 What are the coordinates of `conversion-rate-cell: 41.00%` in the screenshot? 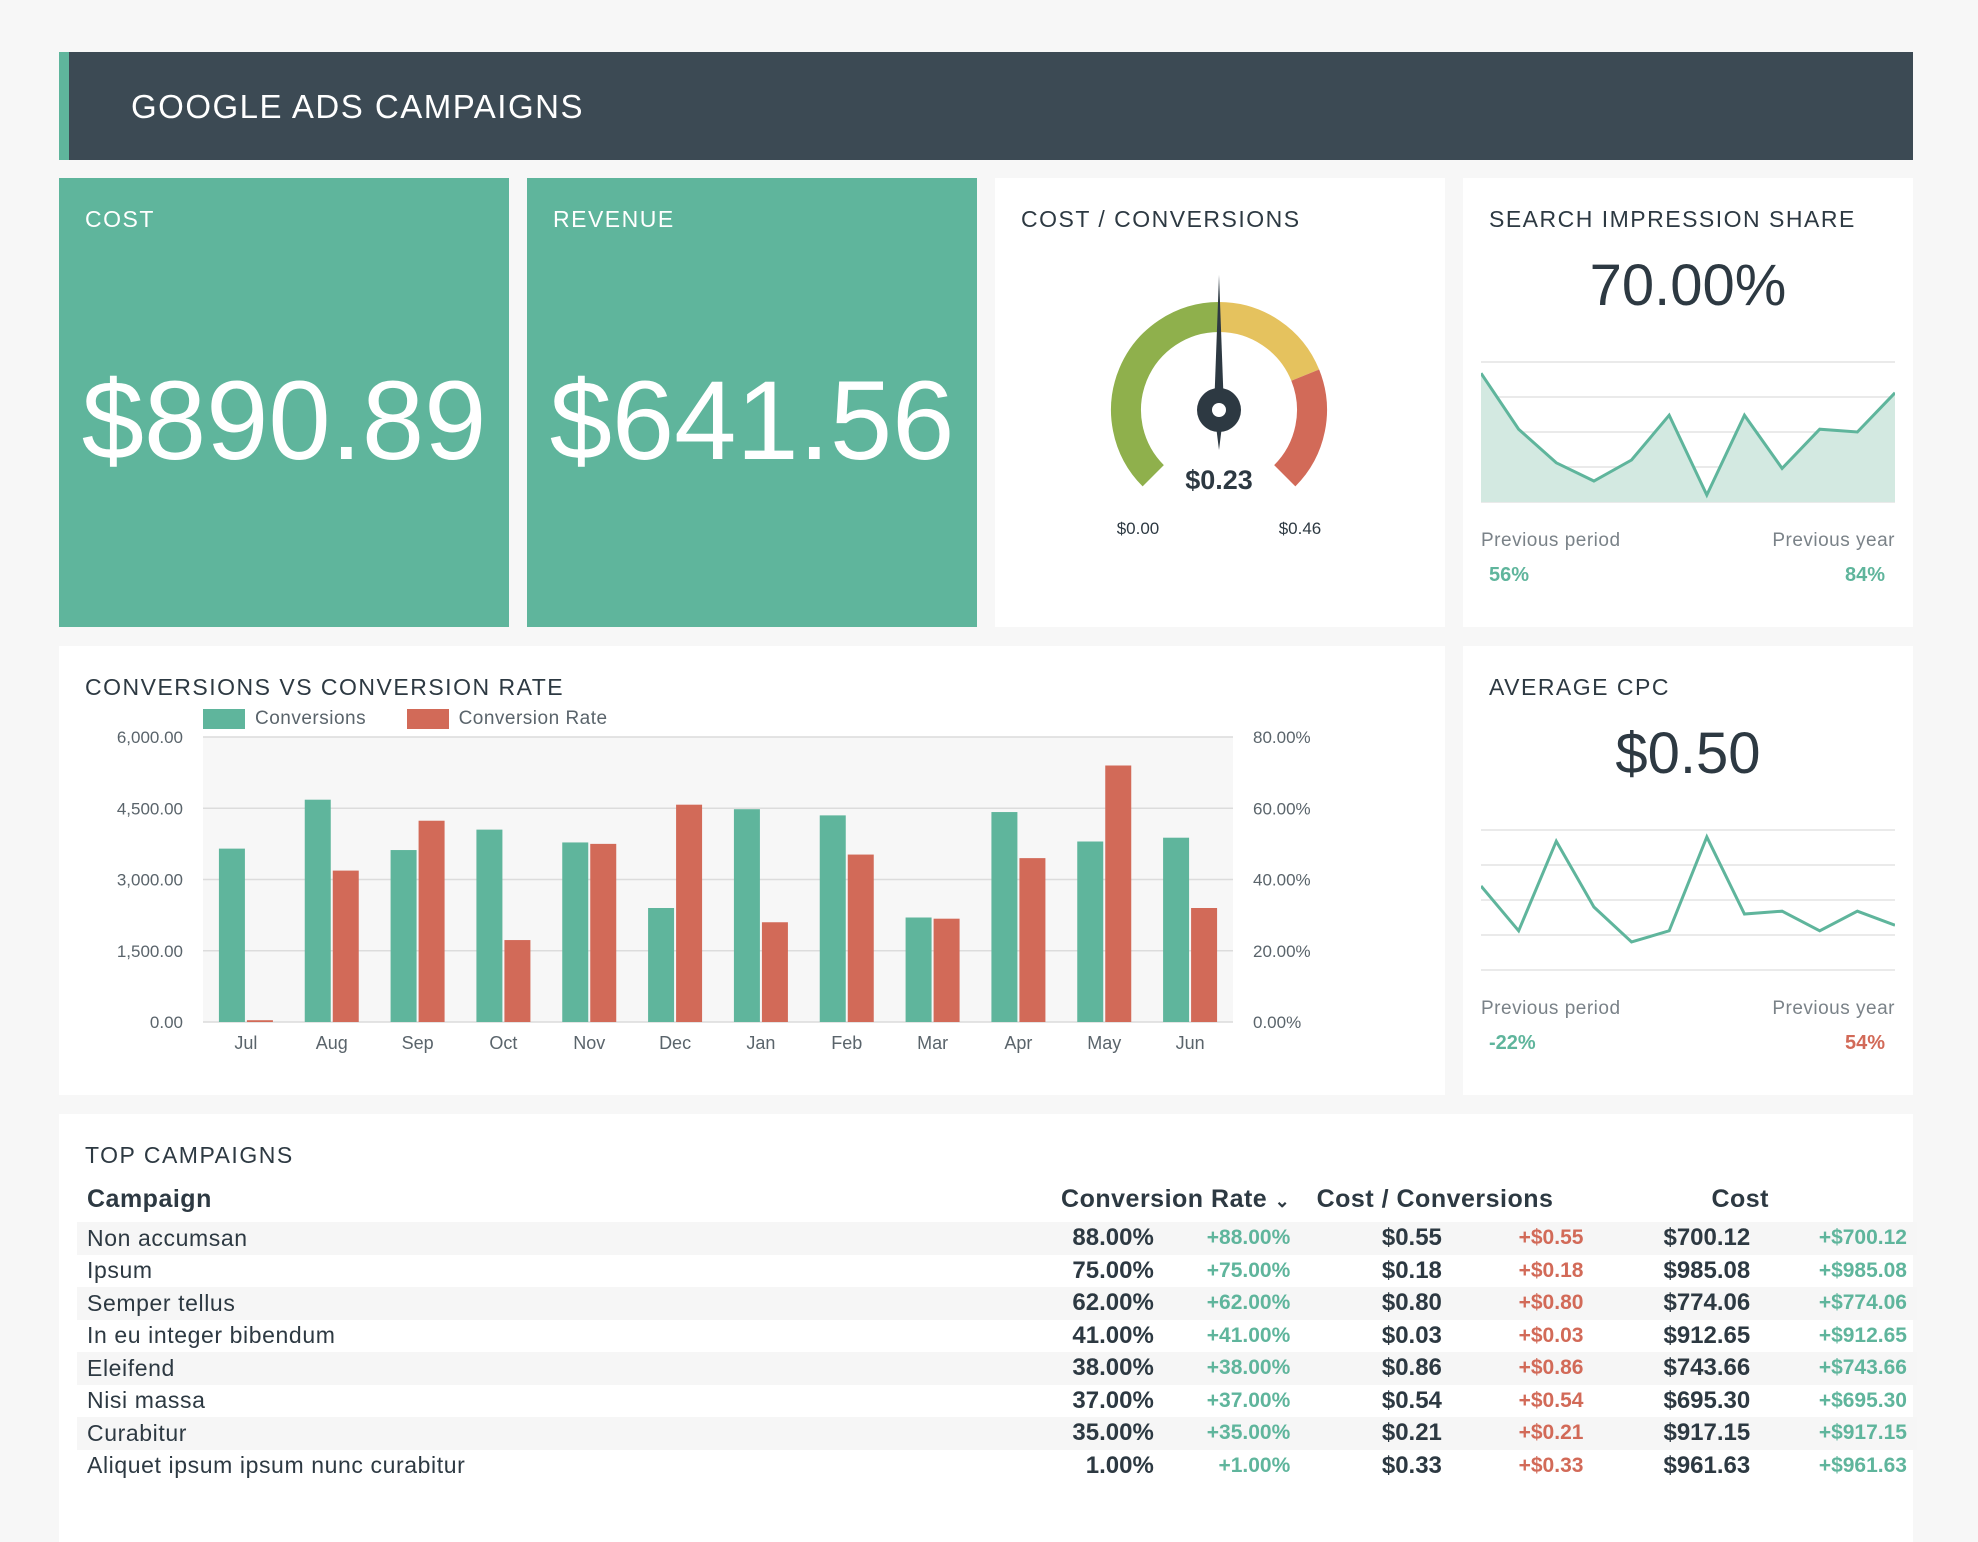 It's located at (1113, 1335).